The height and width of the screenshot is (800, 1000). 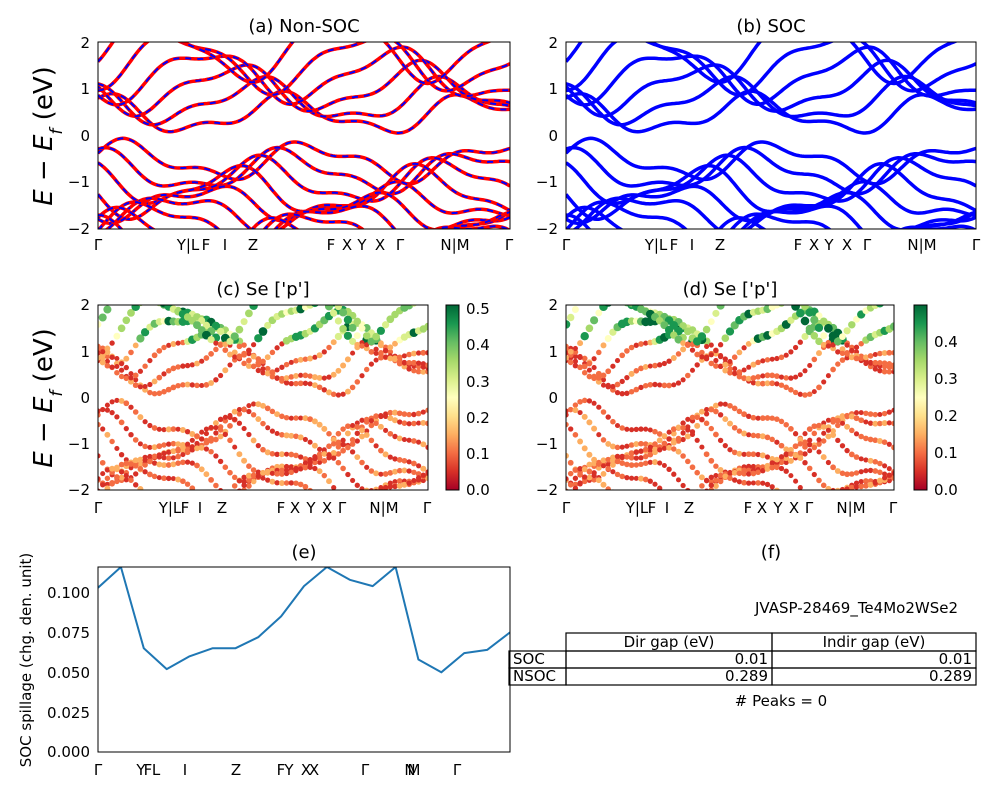 What do you see at coordinates (156, 770) in the screenshot?
I see `panel-e-xtick: L` at bounding box center [156, 770].